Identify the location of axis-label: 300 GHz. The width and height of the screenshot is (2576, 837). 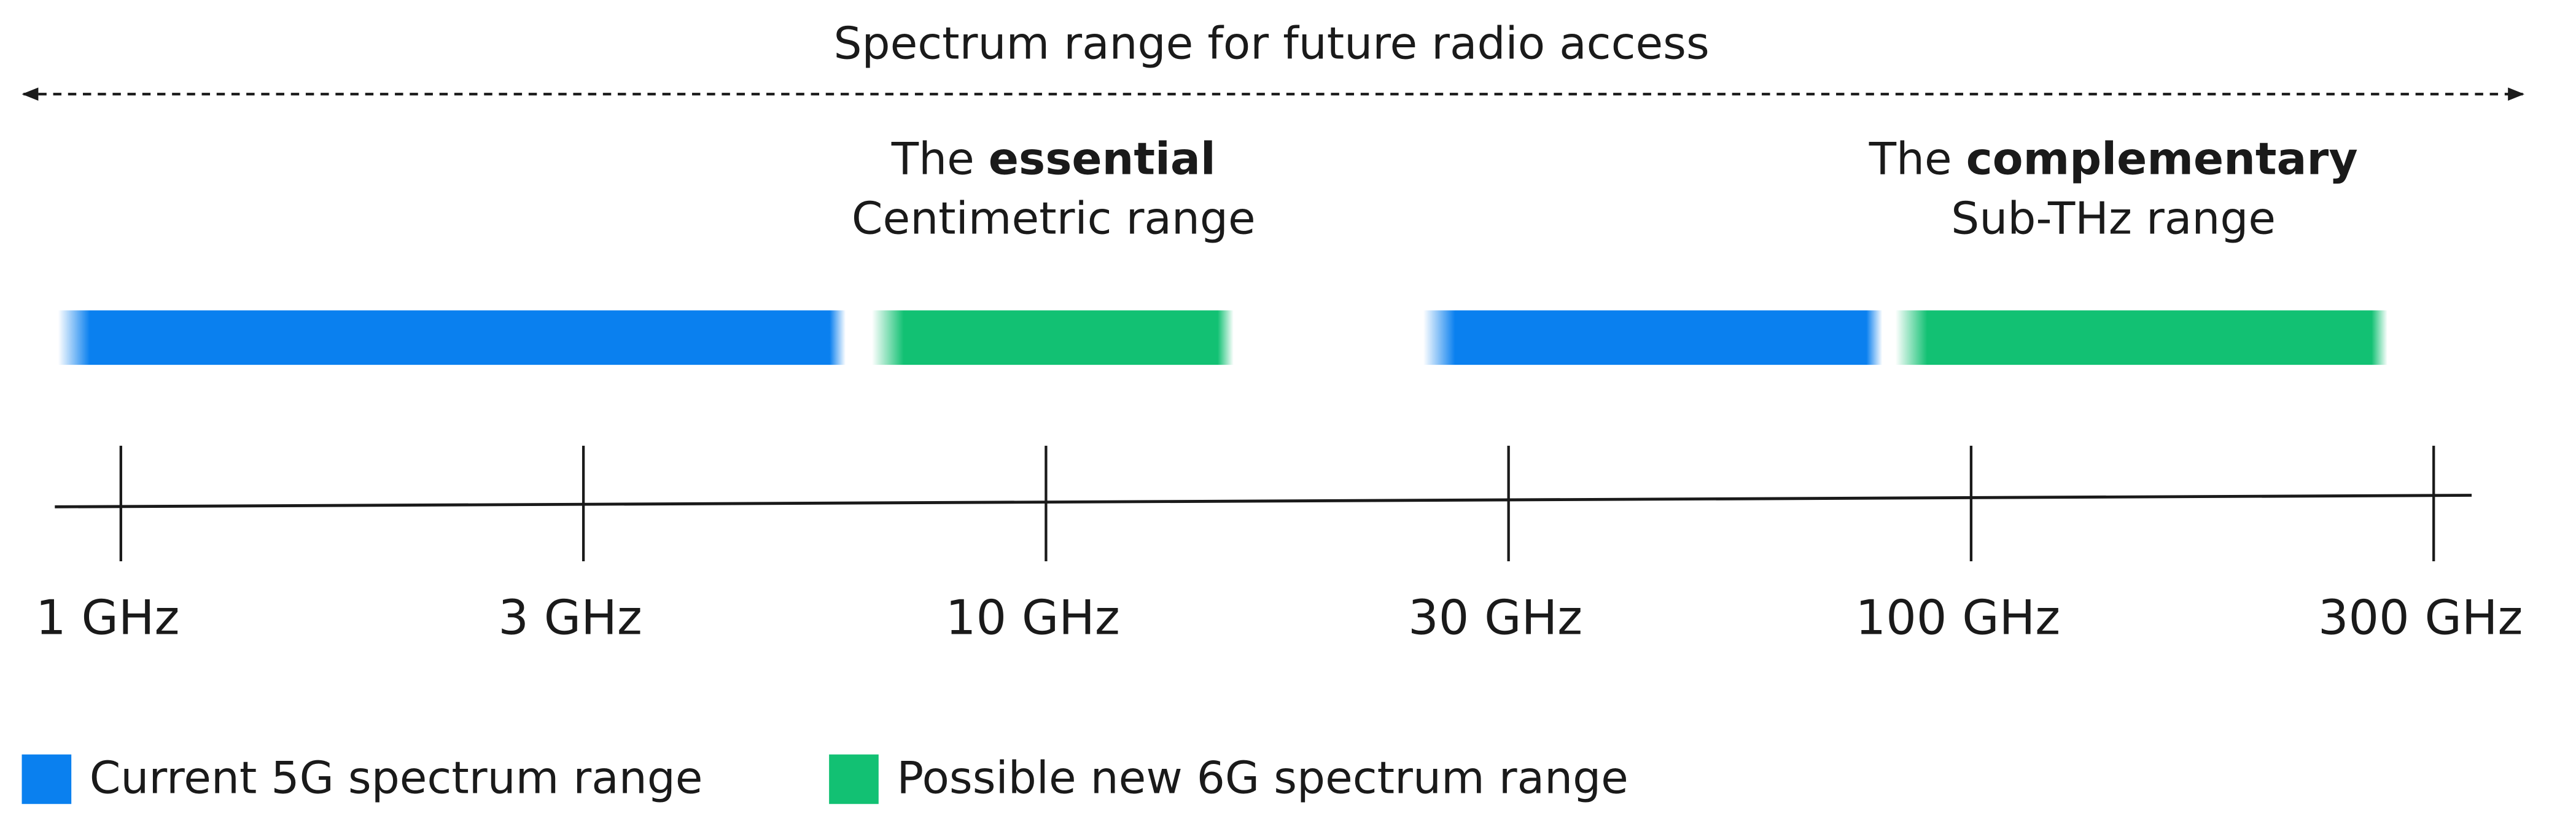
(2420, 617).